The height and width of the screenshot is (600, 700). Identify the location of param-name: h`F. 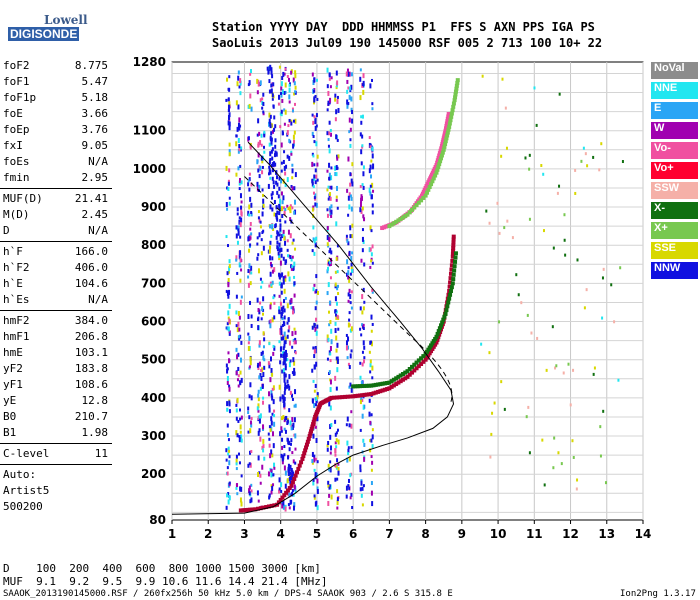
(13, 251).